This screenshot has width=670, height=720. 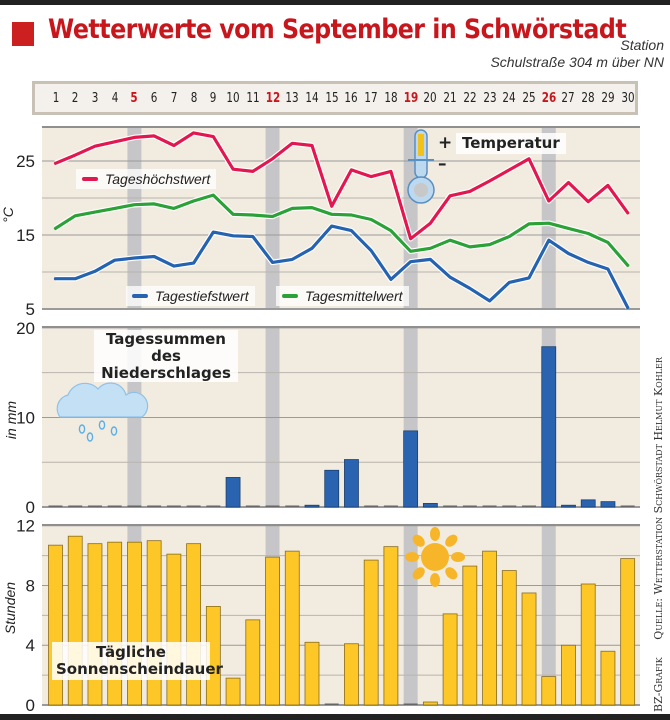 What do you see at coordinates (548, 98) in the screenshot?
I see `day-label: 26` at bounding box center [548, 98].